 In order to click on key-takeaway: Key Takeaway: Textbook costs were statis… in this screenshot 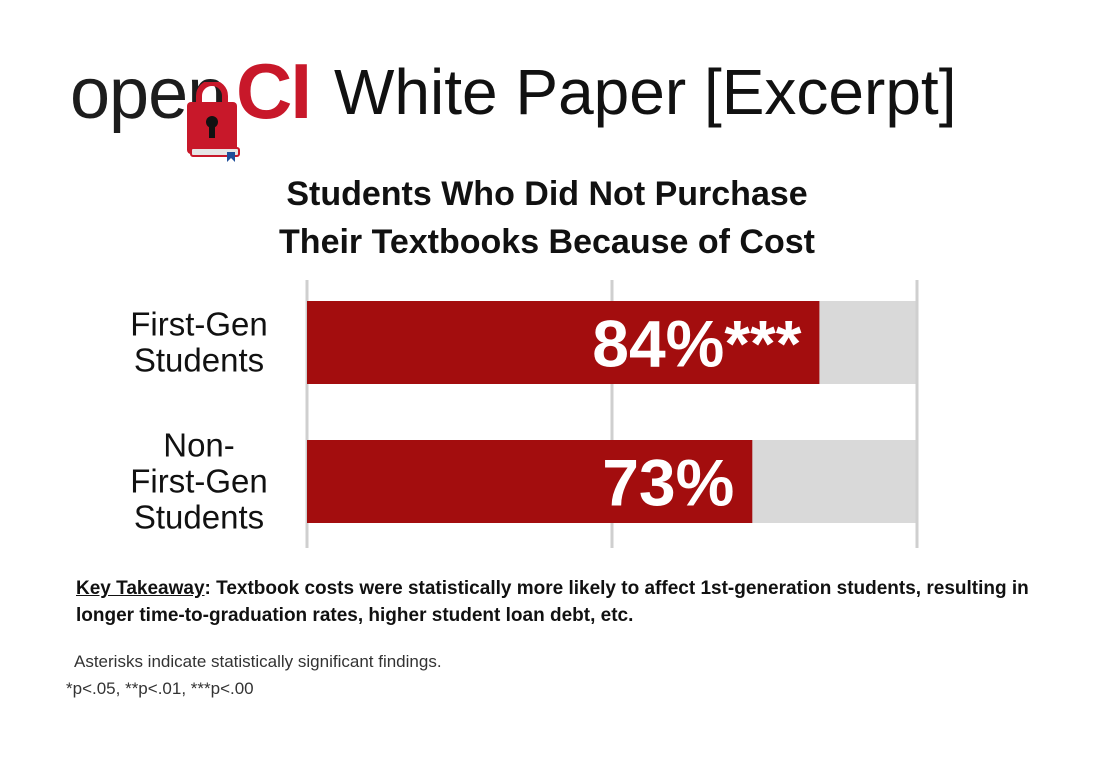, I will do `click(556, 602)`.